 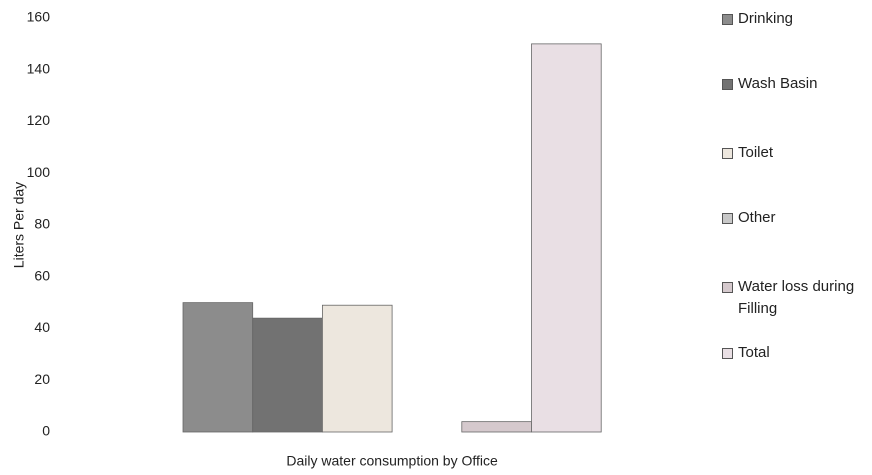 What do you see at coordinates (778, 83) in the screenshot?
I see `legend-label: Wash Basin` at bounding box center [778, 83].